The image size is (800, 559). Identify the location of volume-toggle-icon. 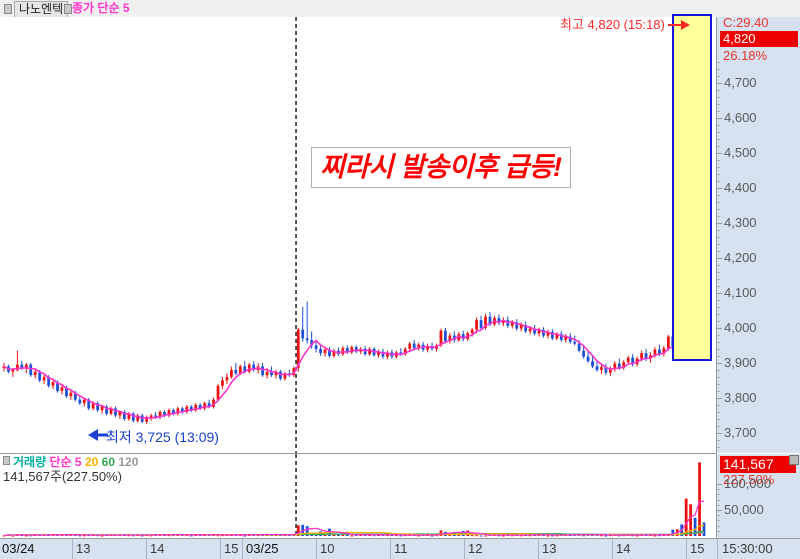
(6, 460).